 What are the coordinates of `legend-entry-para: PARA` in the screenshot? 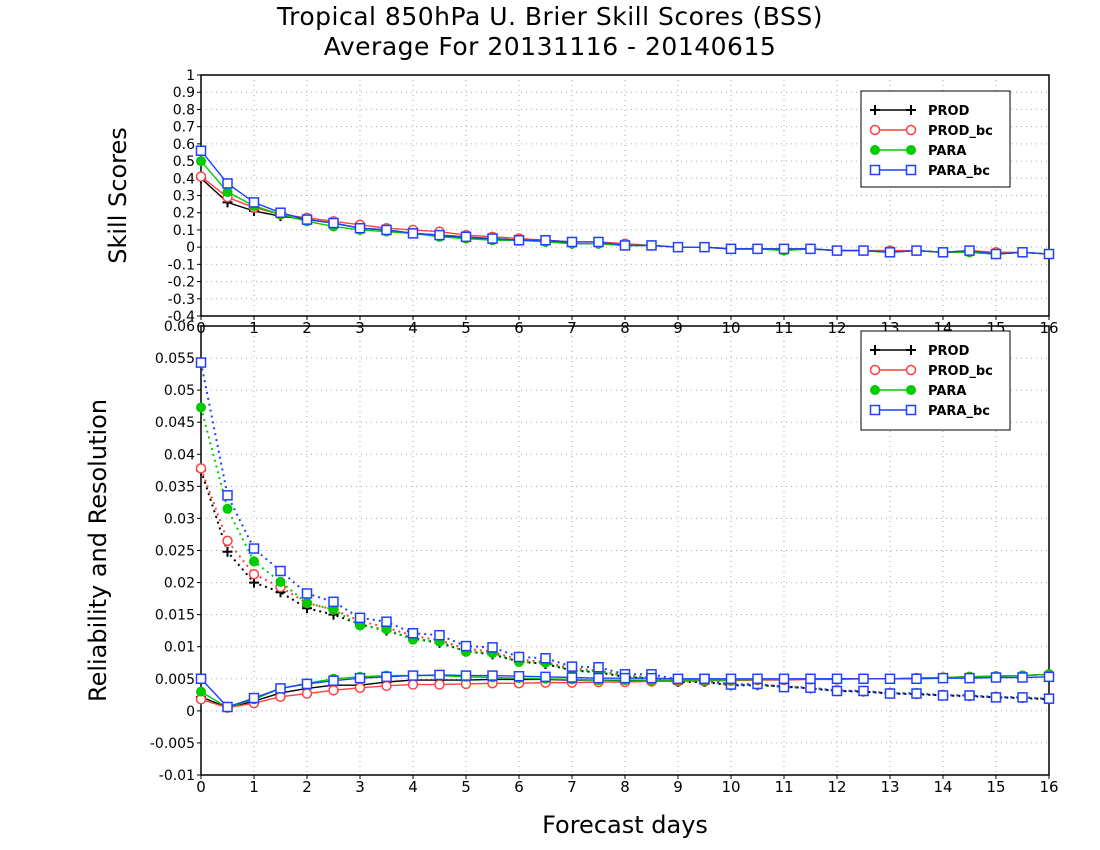 It's located at (947, 391).